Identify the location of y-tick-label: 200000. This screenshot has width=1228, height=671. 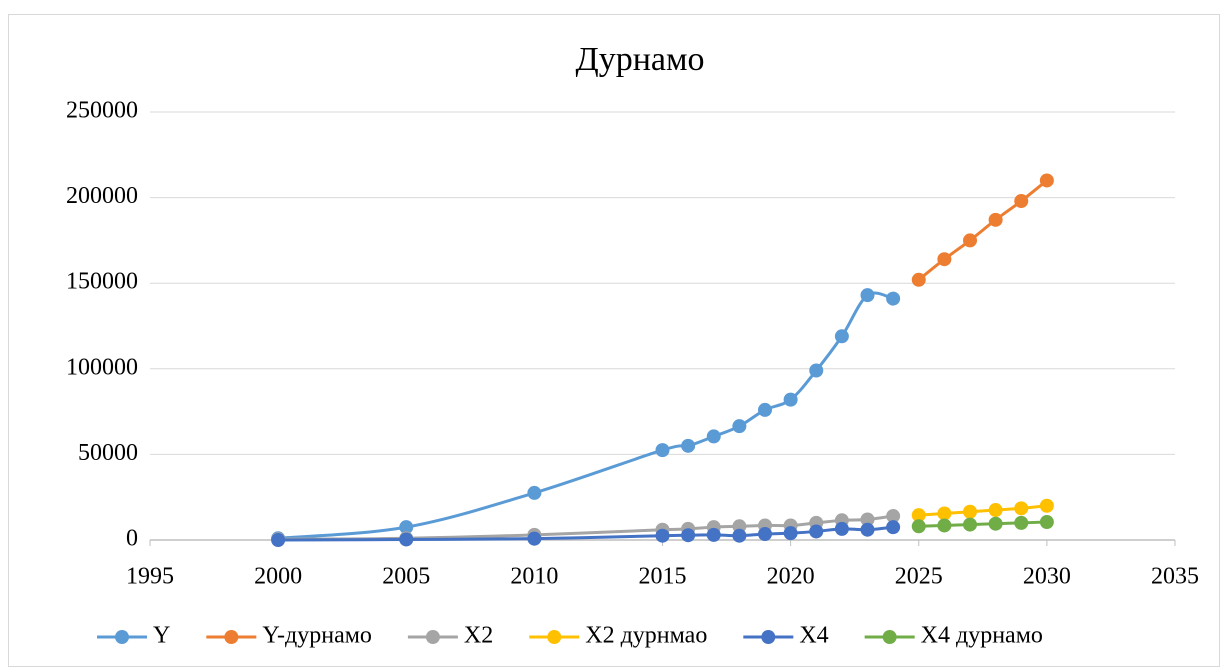
(102, 196).